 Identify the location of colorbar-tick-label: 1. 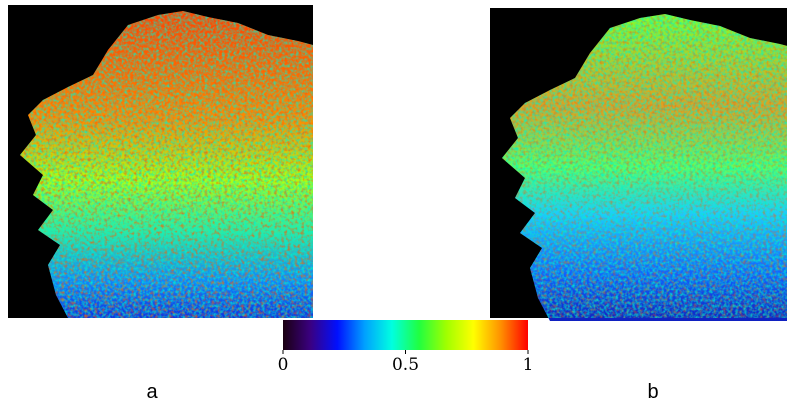
(528, 365).